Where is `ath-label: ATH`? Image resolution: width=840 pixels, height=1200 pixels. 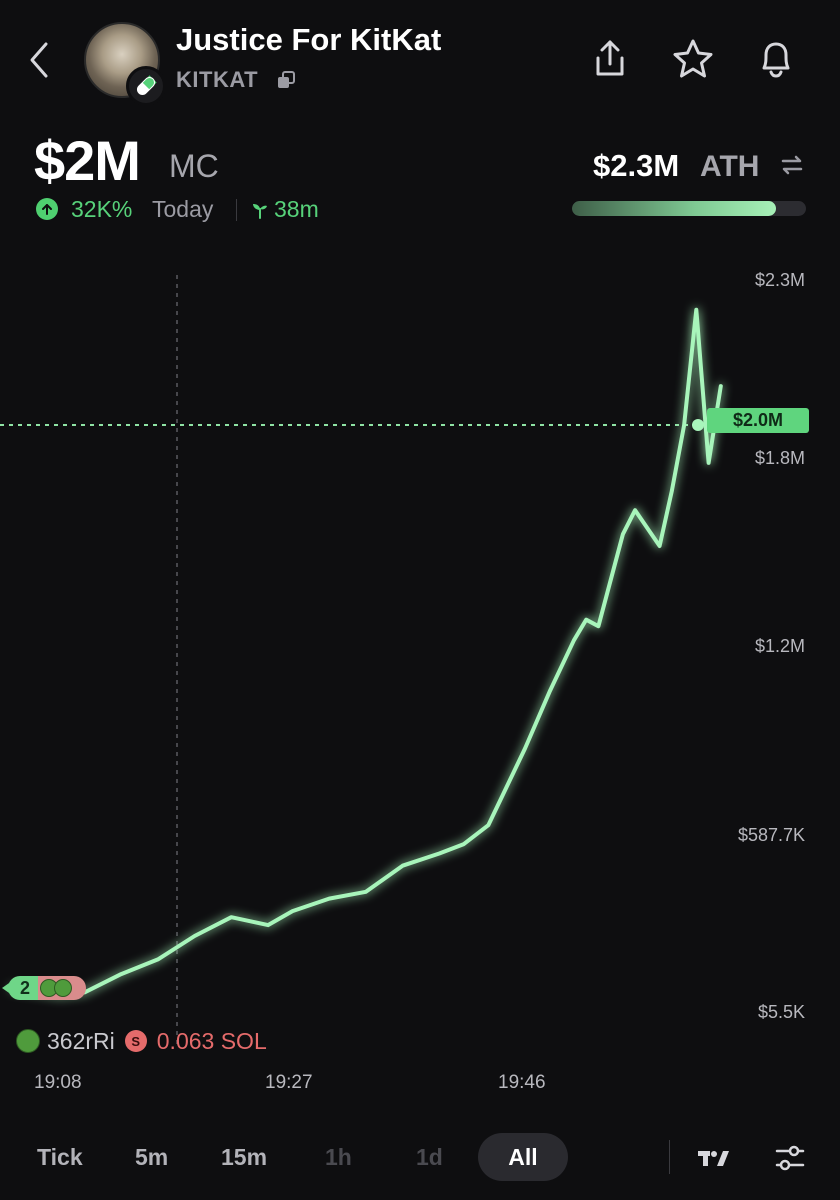 ath-label: ATH is located at coordinates (730, 166).